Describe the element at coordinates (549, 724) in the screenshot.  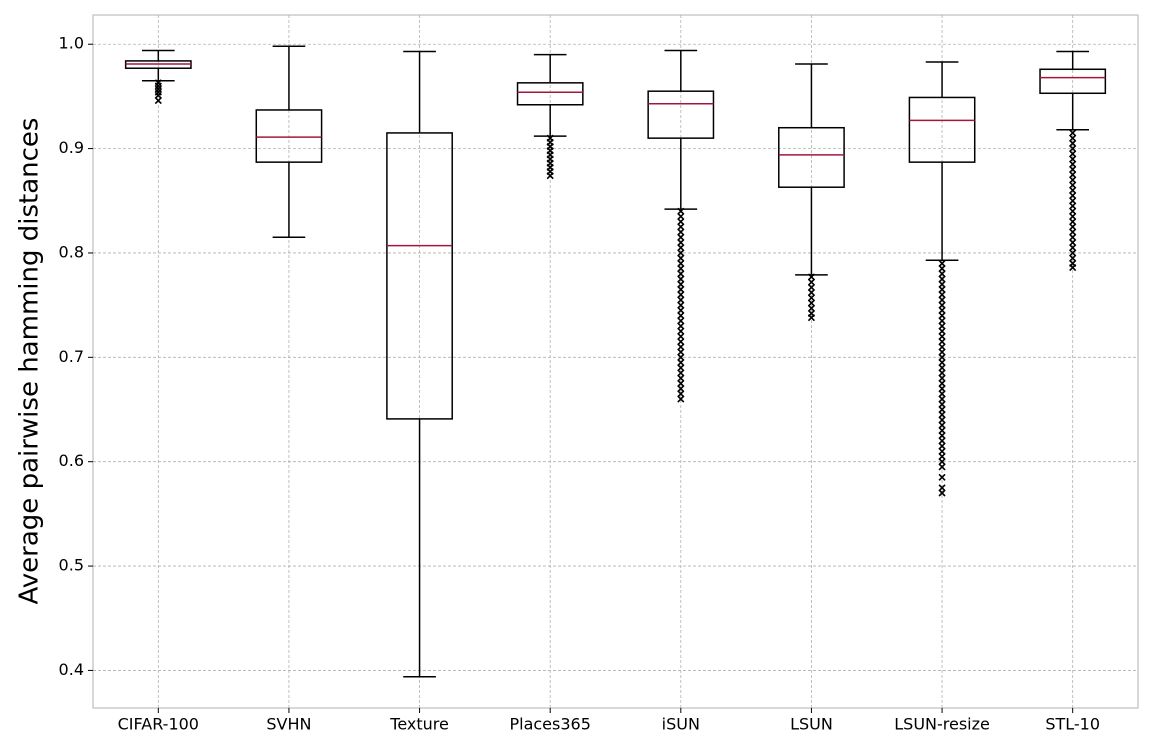
I see `x-tick-label: Places365` at that location.